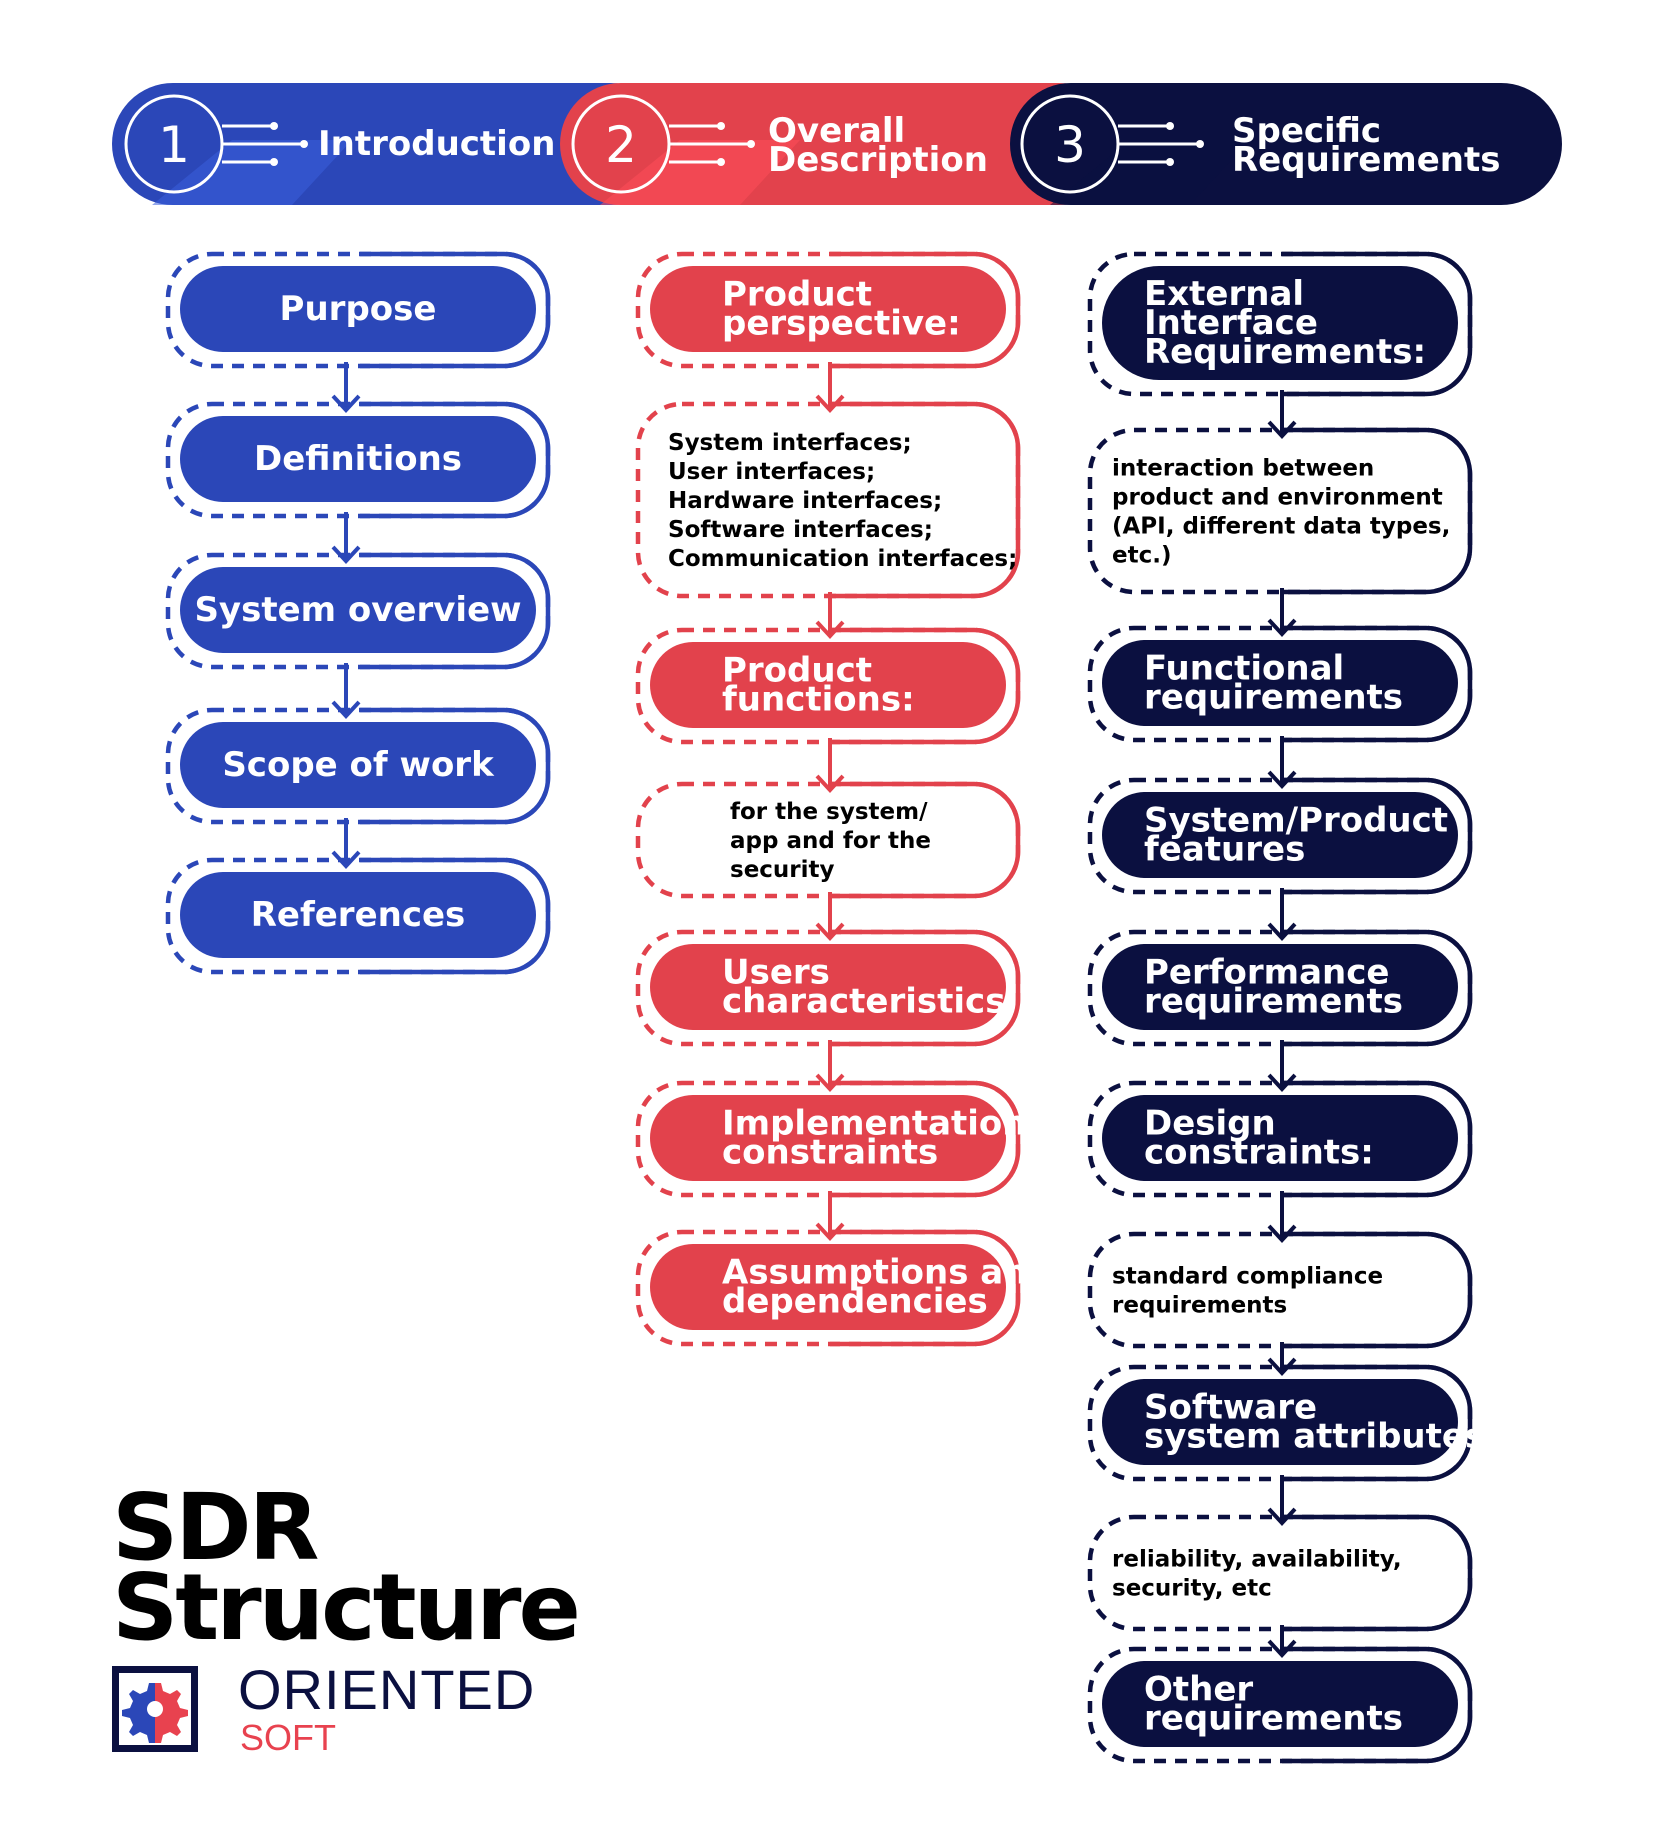  I want to click on interfaces-note-line-2: User interfaces;, so click(771, 472).